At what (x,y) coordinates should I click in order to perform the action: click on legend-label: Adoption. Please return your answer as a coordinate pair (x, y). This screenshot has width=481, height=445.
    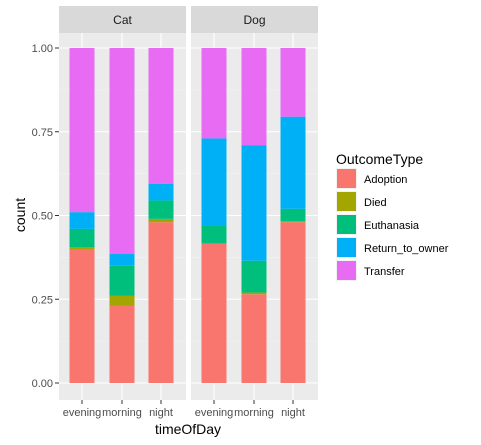
    Looking at the image, I should click on (385, 180).